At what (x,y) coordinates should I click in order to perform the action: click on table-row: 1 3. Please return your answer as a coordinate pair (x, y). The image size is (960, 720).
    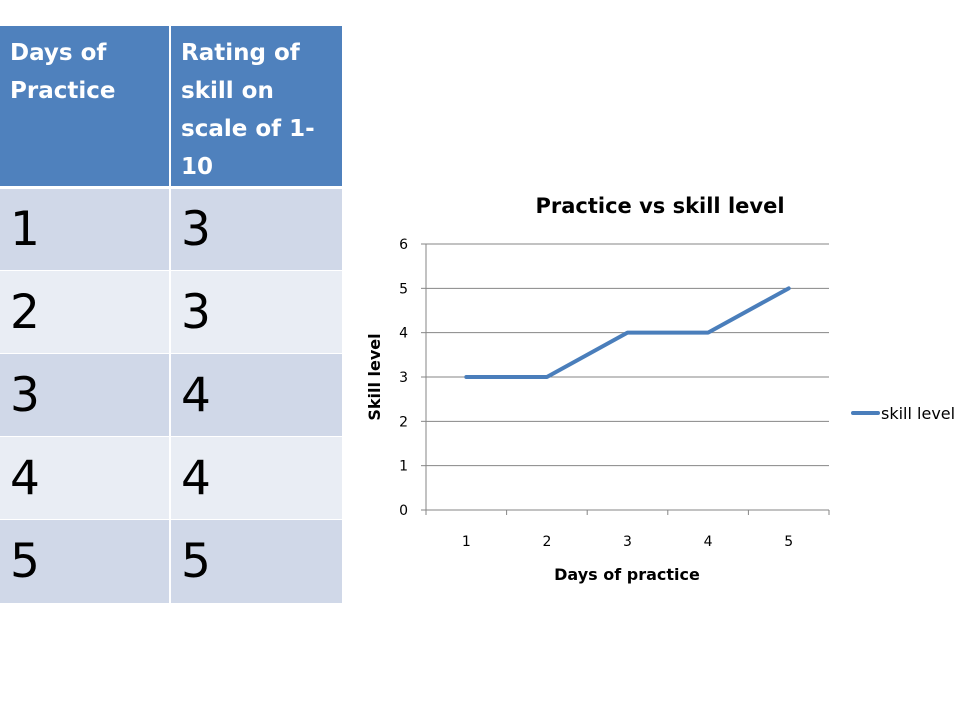
    Looking at the image, I should click on (171, 229).